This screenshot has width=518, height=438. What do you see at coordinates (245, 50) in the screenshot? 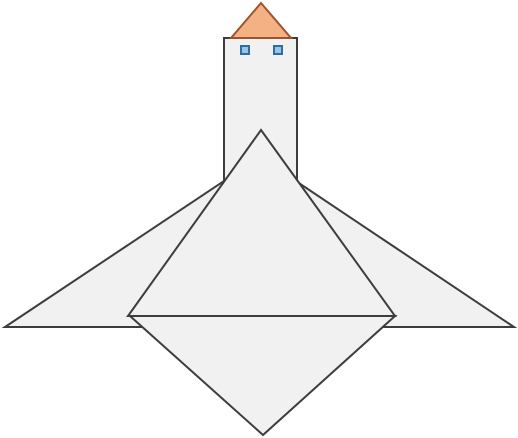
I see `left-window` at bounding box center [245, 50].